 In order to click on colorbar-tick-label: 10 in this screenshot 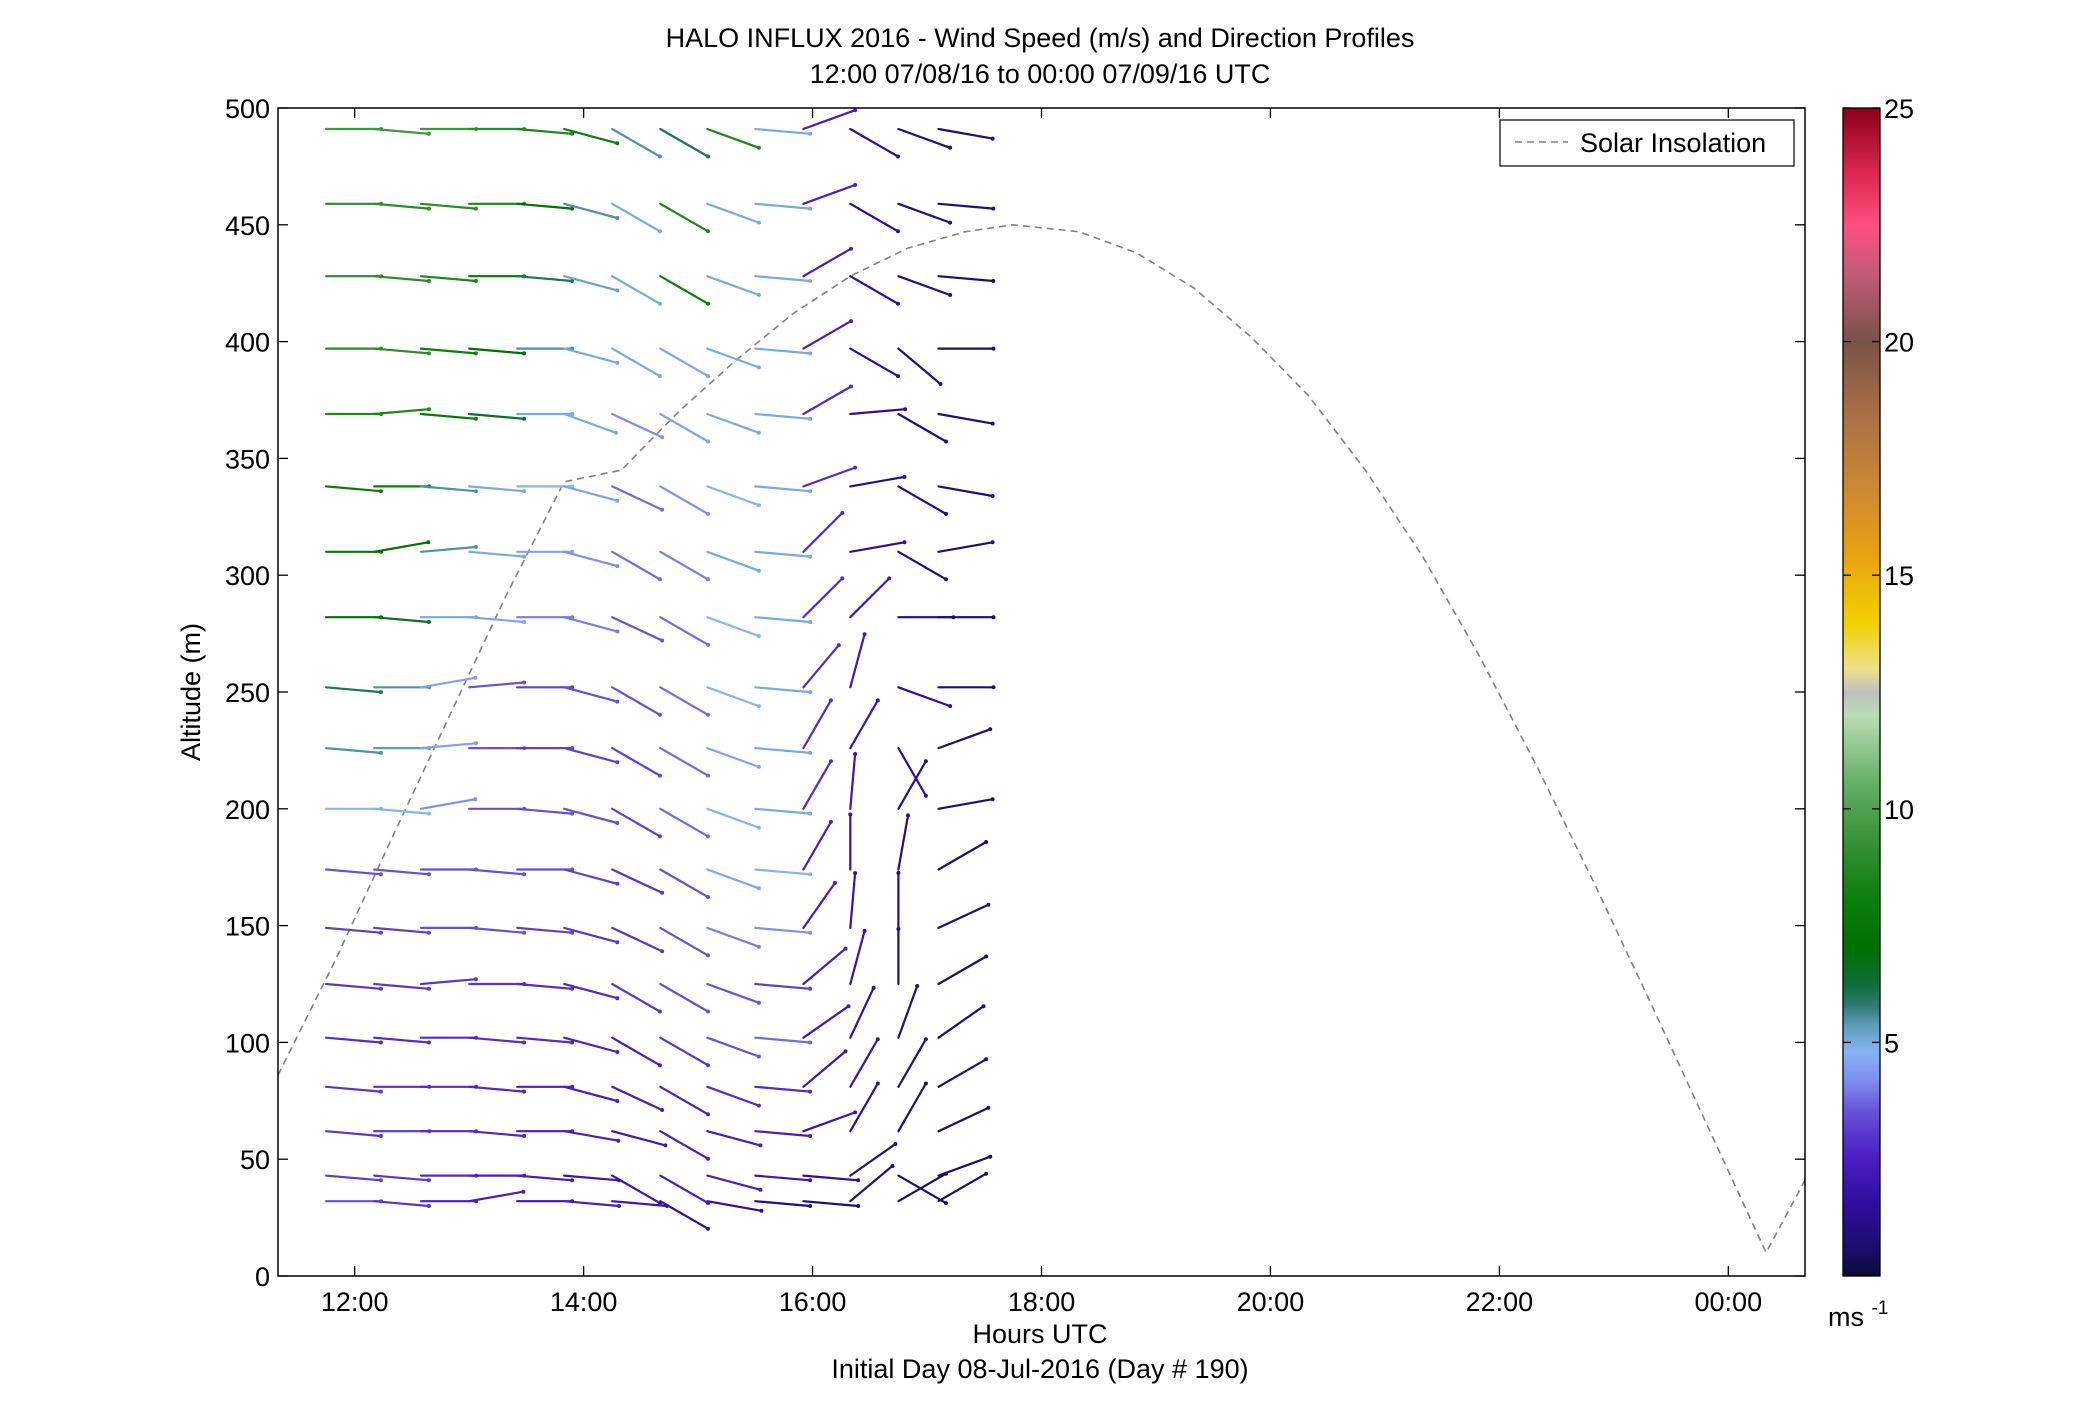, I will do `click(1899, 810)`.